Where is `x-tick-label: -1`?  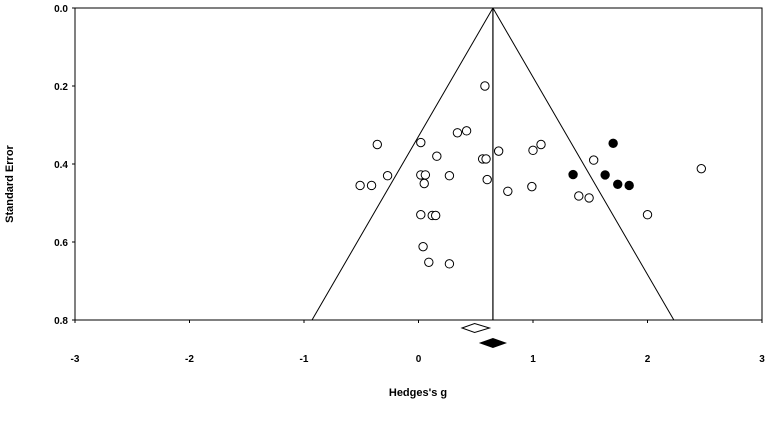 x-tick-label: -1 is located at coordinates (304, 359).